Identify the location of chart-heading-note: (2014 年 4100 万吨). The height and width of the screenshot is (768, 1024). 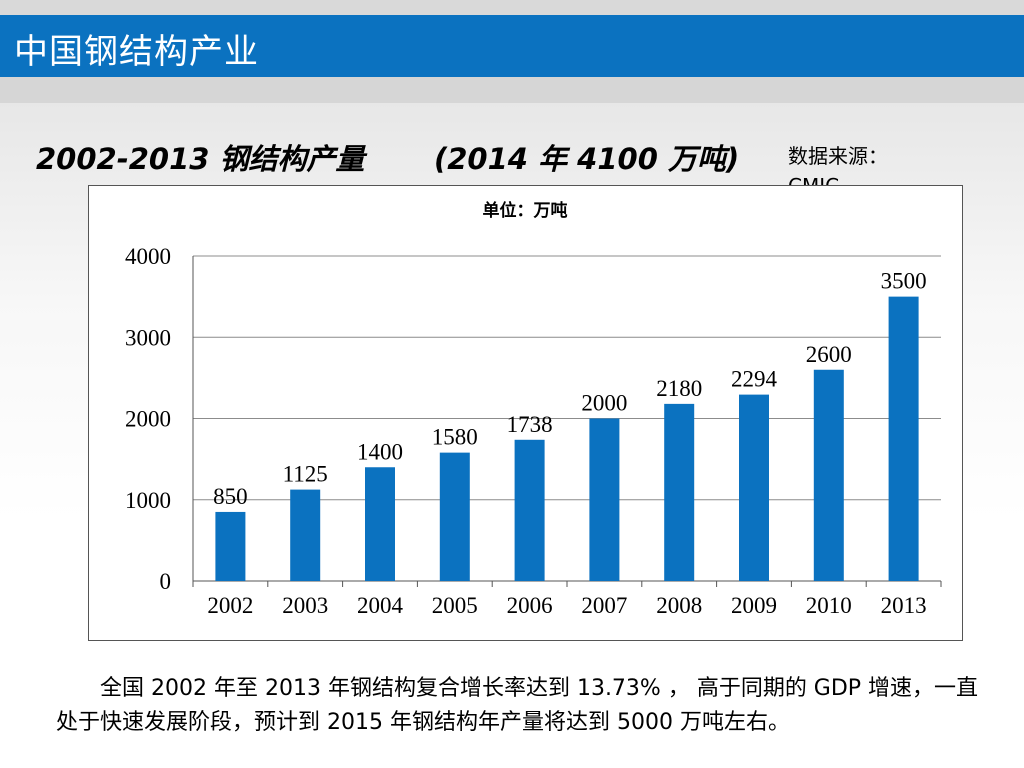
(587, 159).